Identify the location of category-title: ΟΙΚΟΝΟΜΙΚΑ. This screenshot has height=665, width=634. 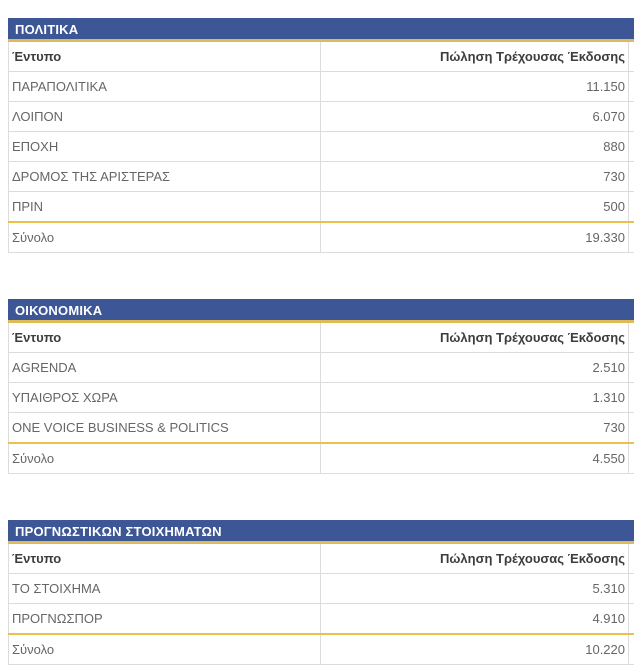
(58, 310).